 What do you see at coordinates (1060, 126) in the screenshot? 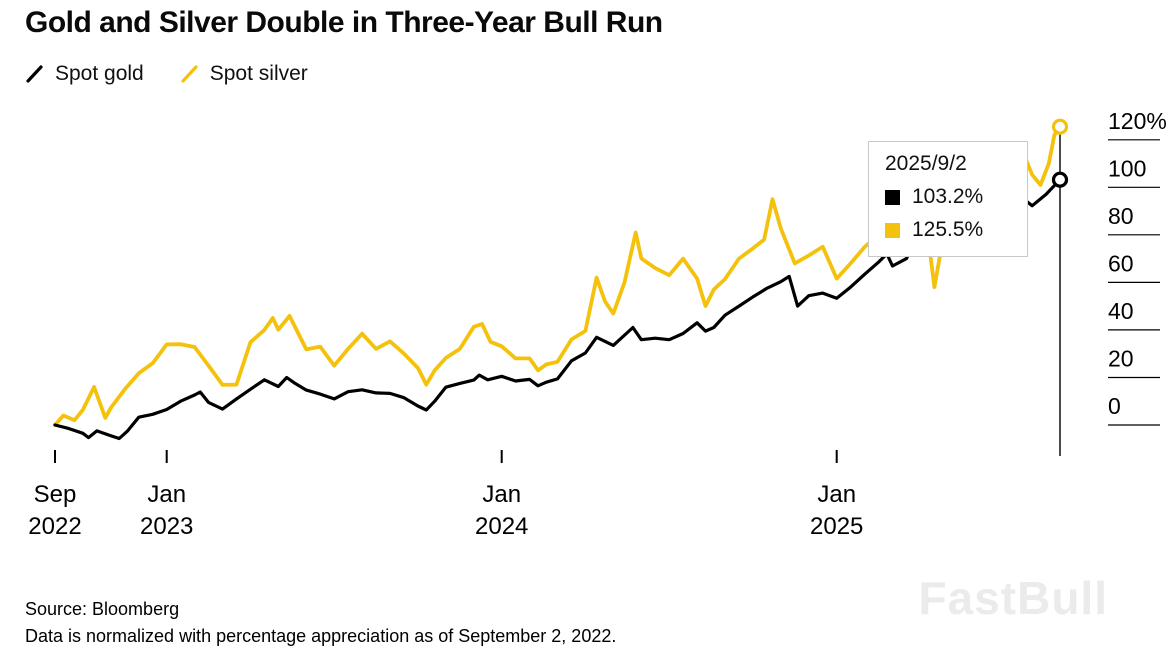
I see `spot-silver-end-marker` at bounding box center [1060, 126].